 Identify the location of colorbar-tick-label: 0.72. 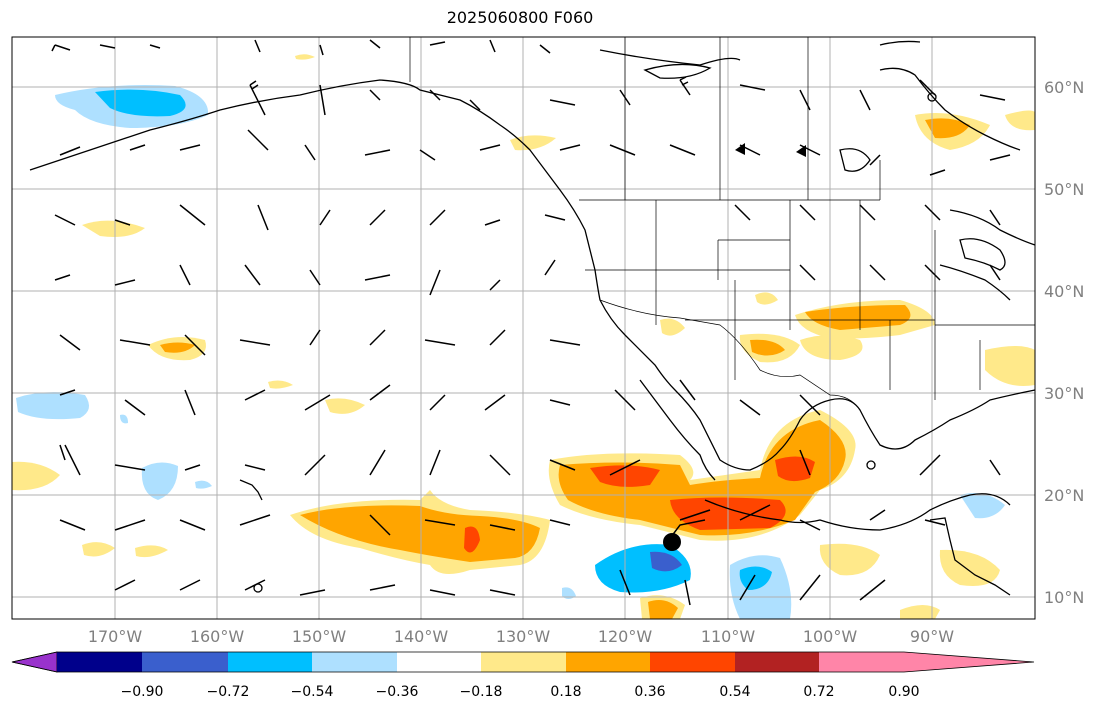
(818, 692).